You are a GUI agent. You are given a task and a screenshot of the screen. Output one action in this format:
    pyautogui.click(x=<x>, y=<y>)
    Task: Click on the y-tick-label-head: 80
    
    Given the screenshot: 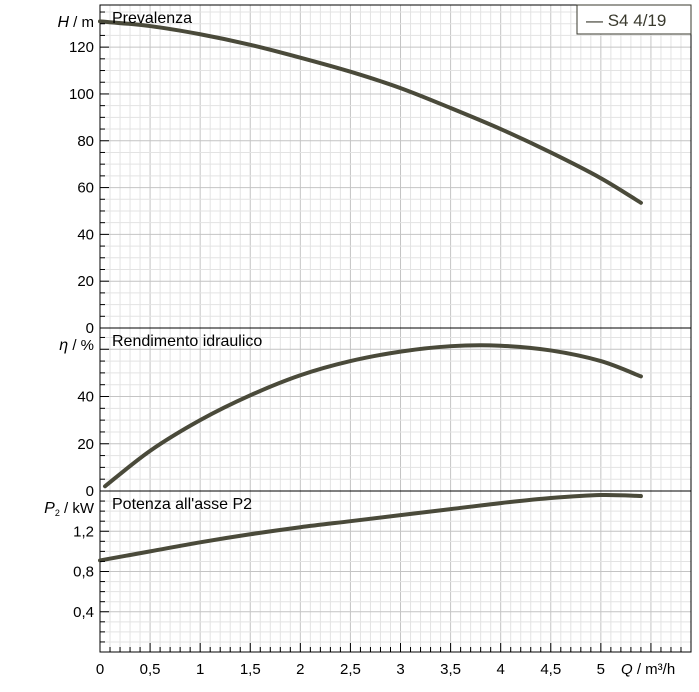 What is the action you would take?
    pyautogui.click(x=85, y=141)
    